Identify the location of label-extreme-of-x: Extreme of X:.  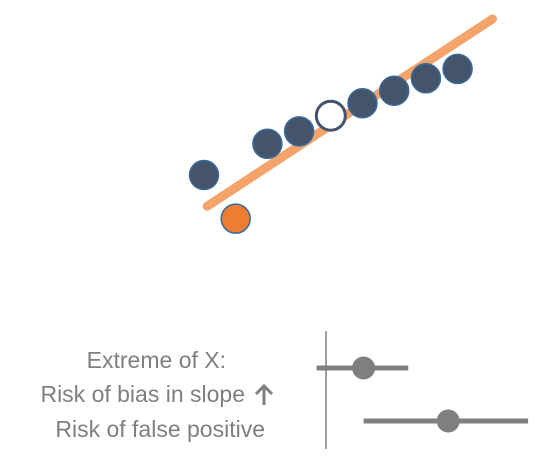
(156, 360).